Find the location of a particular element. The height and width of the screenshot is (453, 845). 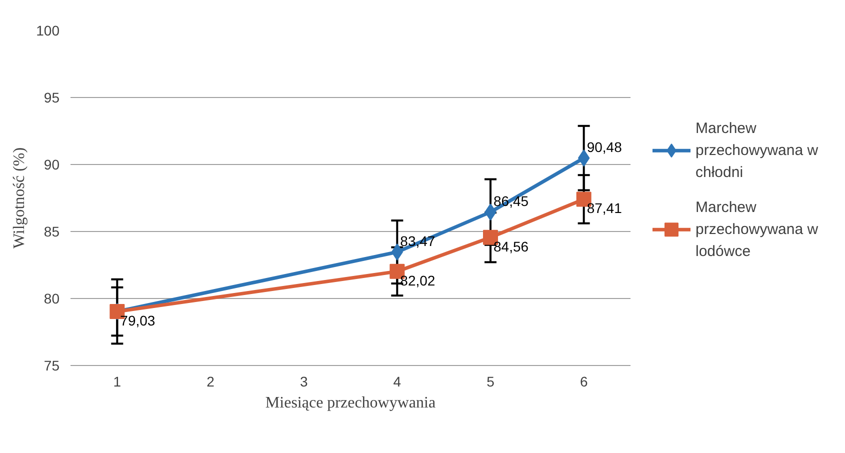

x-tick-label: 1 is located at coordinates (117, 382).